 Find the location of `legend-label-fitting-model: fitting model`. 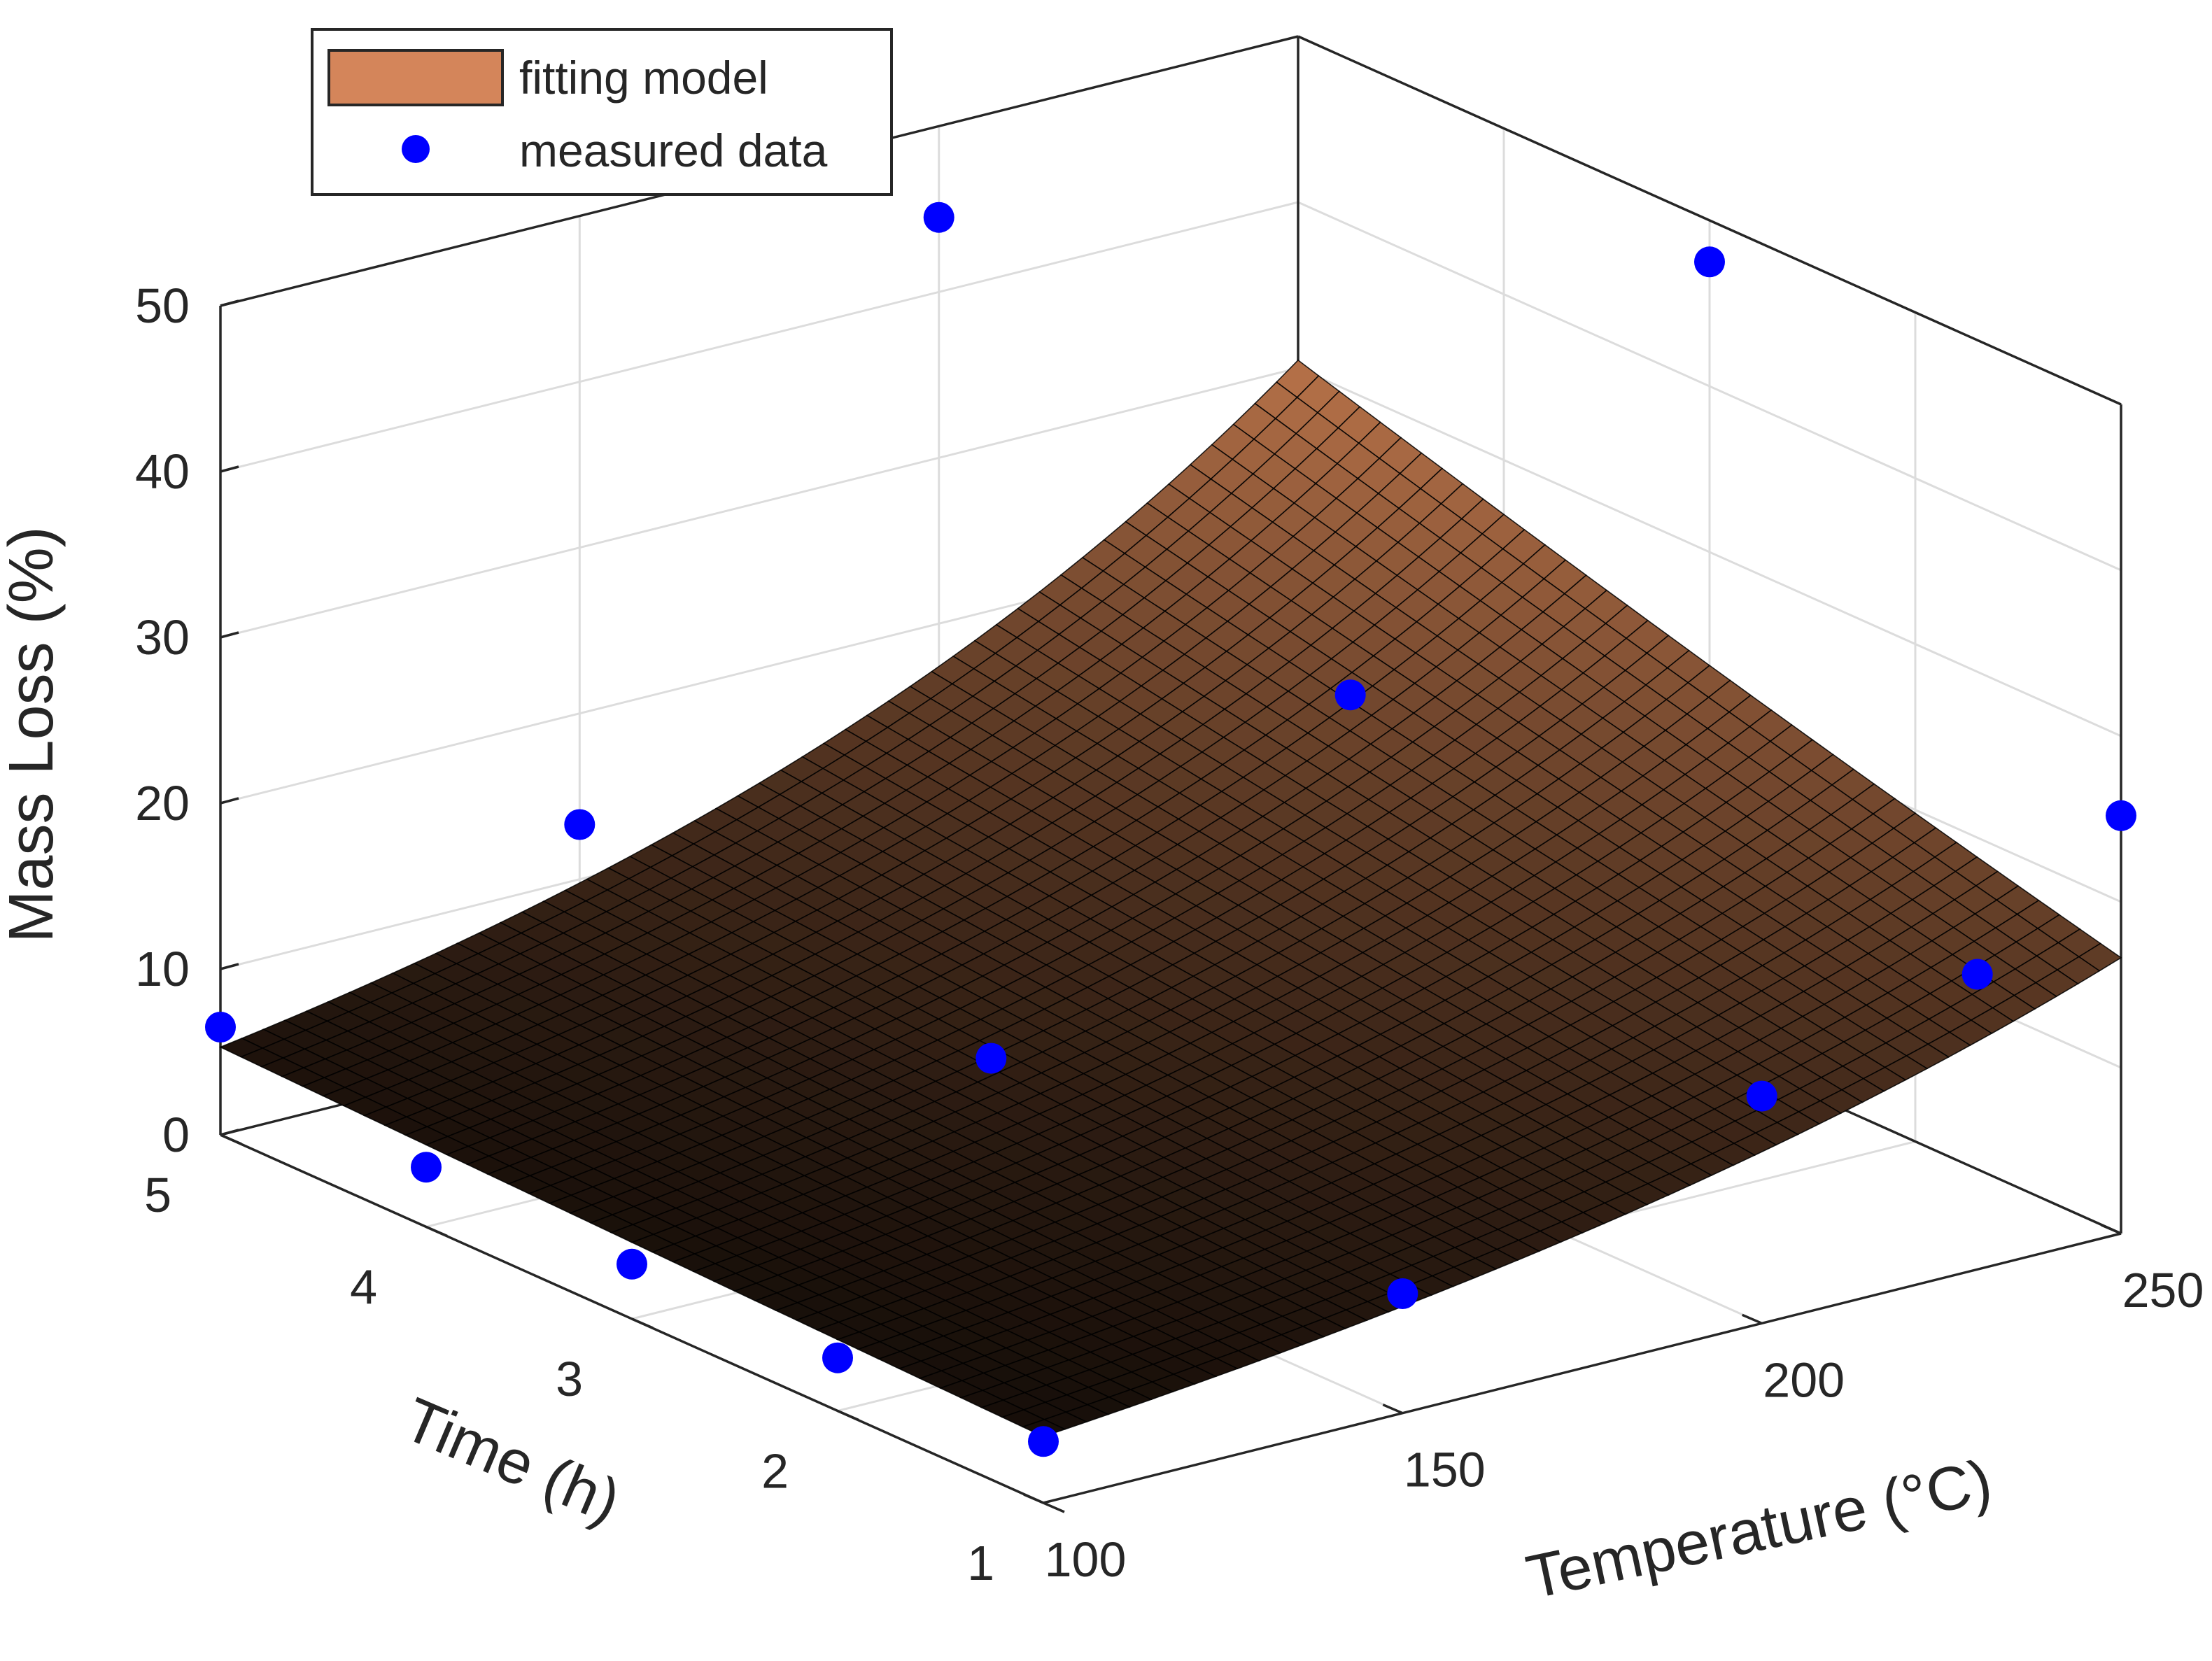

legend-label-fitting-model: fitting model is located at coordinates (643, 78).